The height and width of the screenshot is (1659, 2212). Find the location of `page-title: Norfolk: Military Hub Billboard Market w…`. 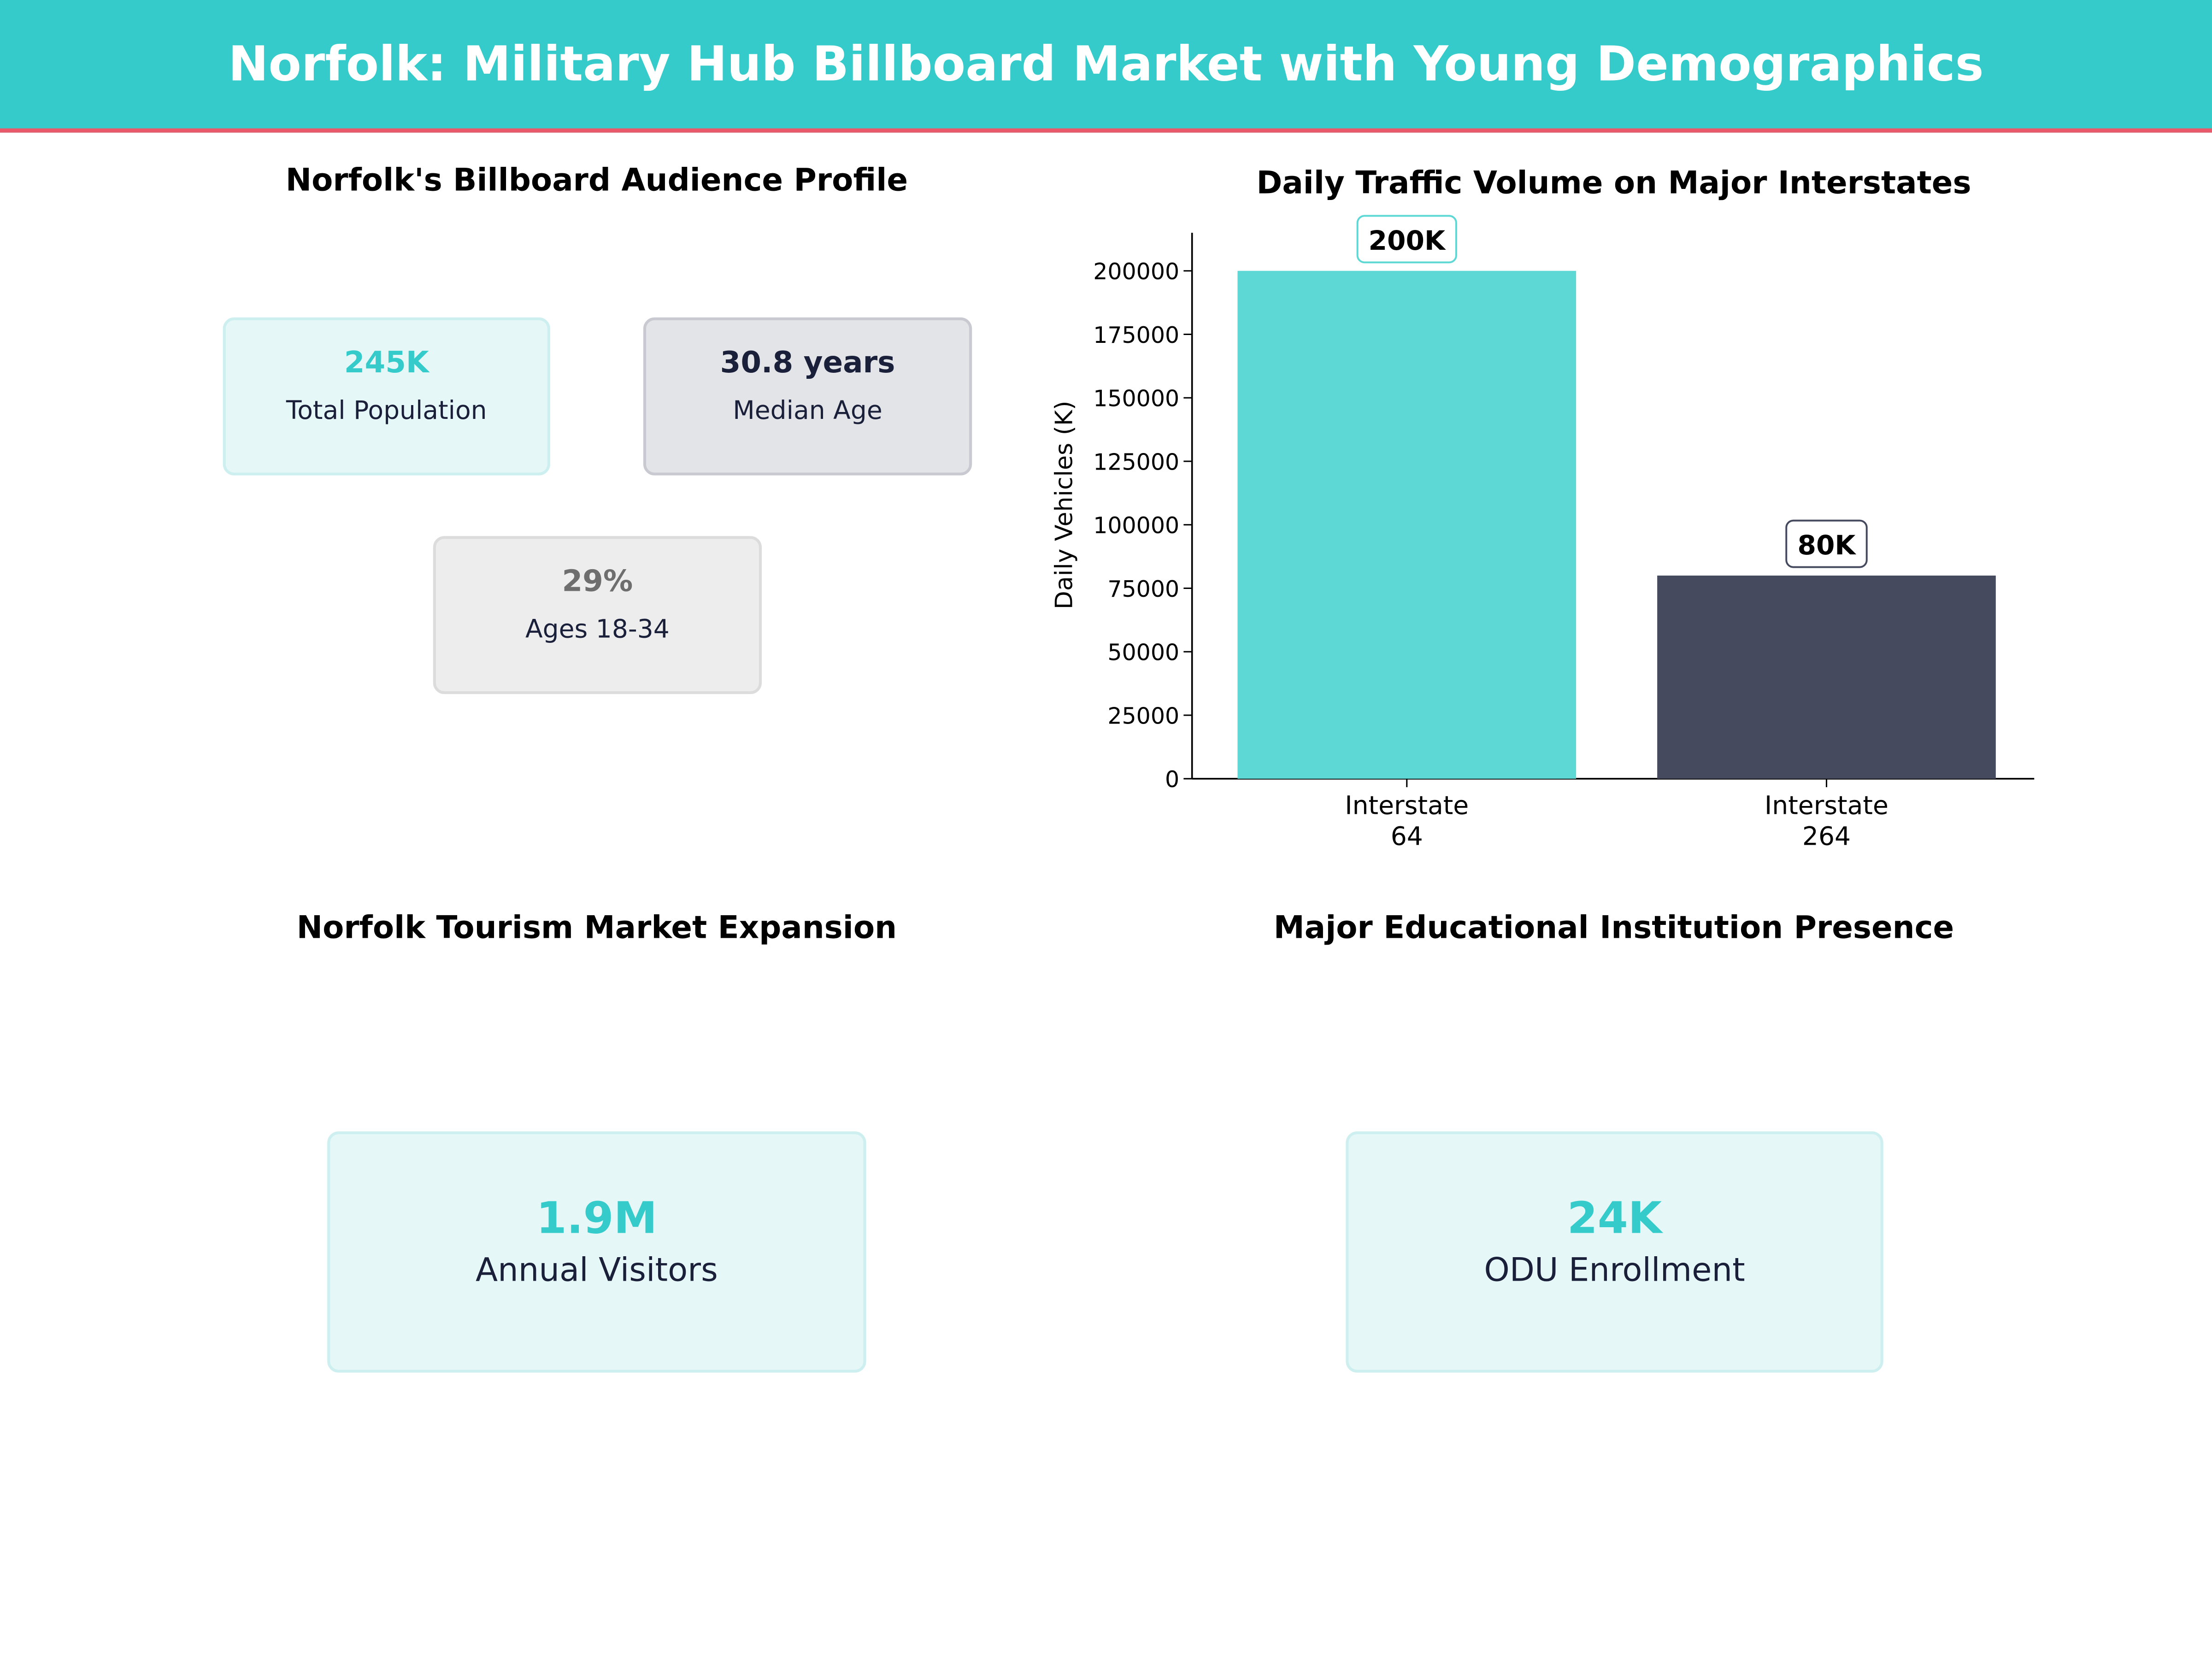

page-title: Norfolk: Military Hub Billboard Market w… is located at coordinates (1106, 64).